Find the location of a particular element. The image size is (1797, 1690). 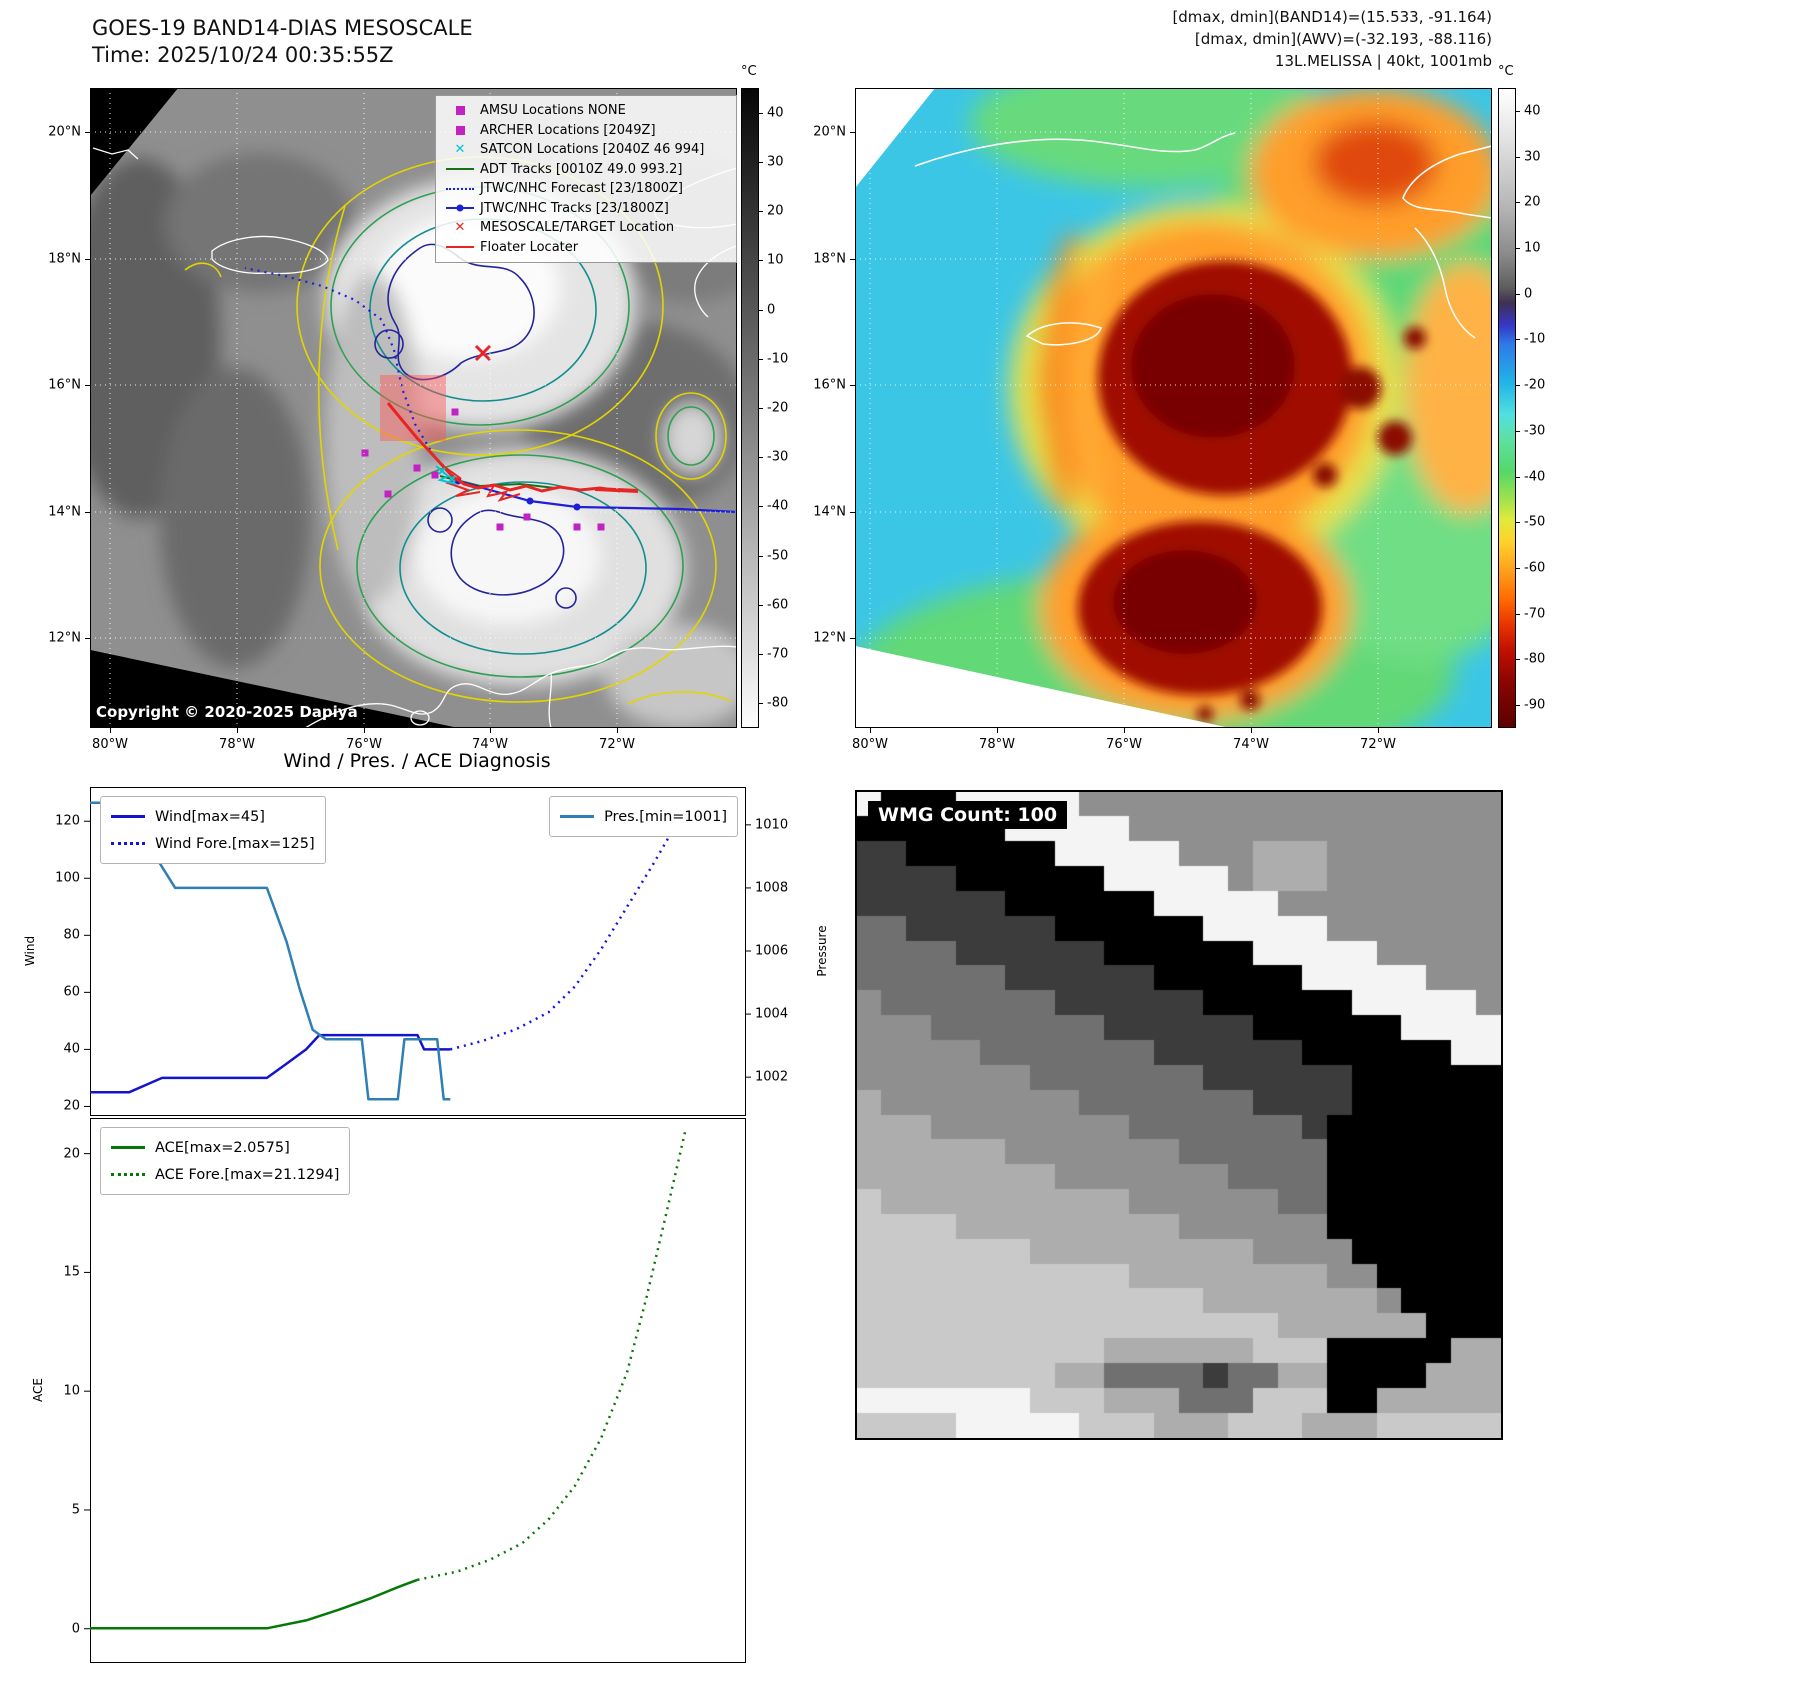

legend-item: JTWC/NHC Tracks [23/1800Z] is located at coordinates (586, 209).